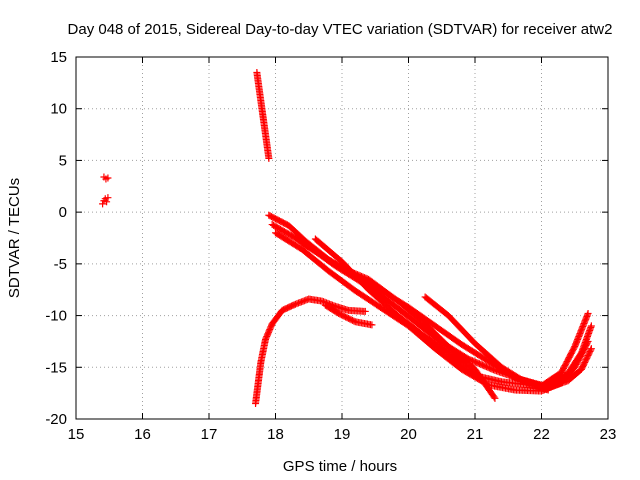  I want to click on x-tick-label-8: 23, so click(608, 434).